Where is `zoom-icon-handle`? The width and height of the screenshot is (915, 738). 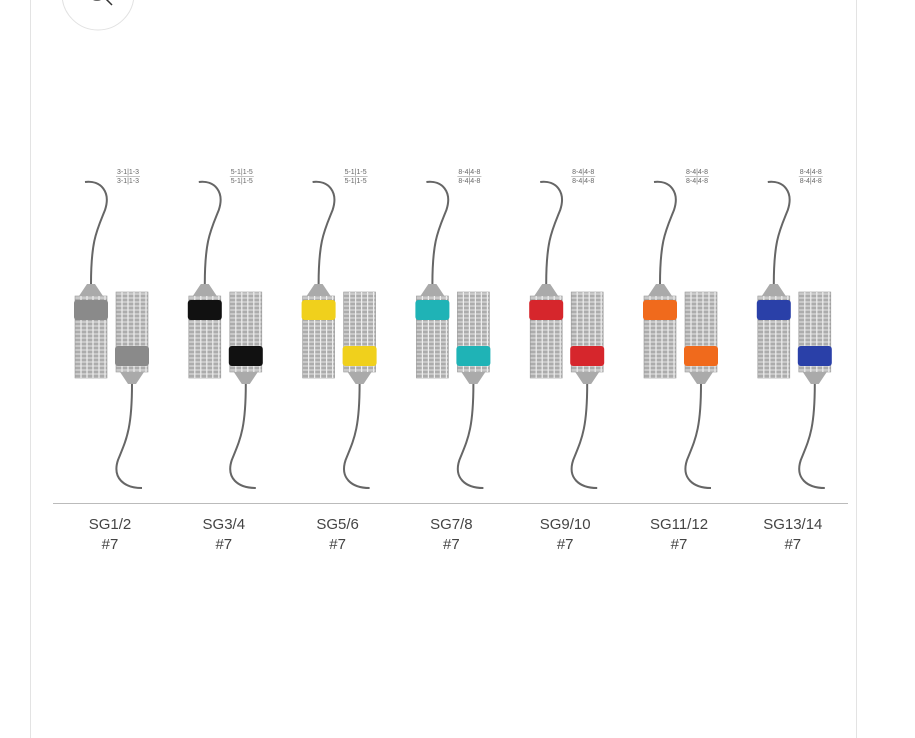 zoom-icon-handle is located at coordinates (109, 3).